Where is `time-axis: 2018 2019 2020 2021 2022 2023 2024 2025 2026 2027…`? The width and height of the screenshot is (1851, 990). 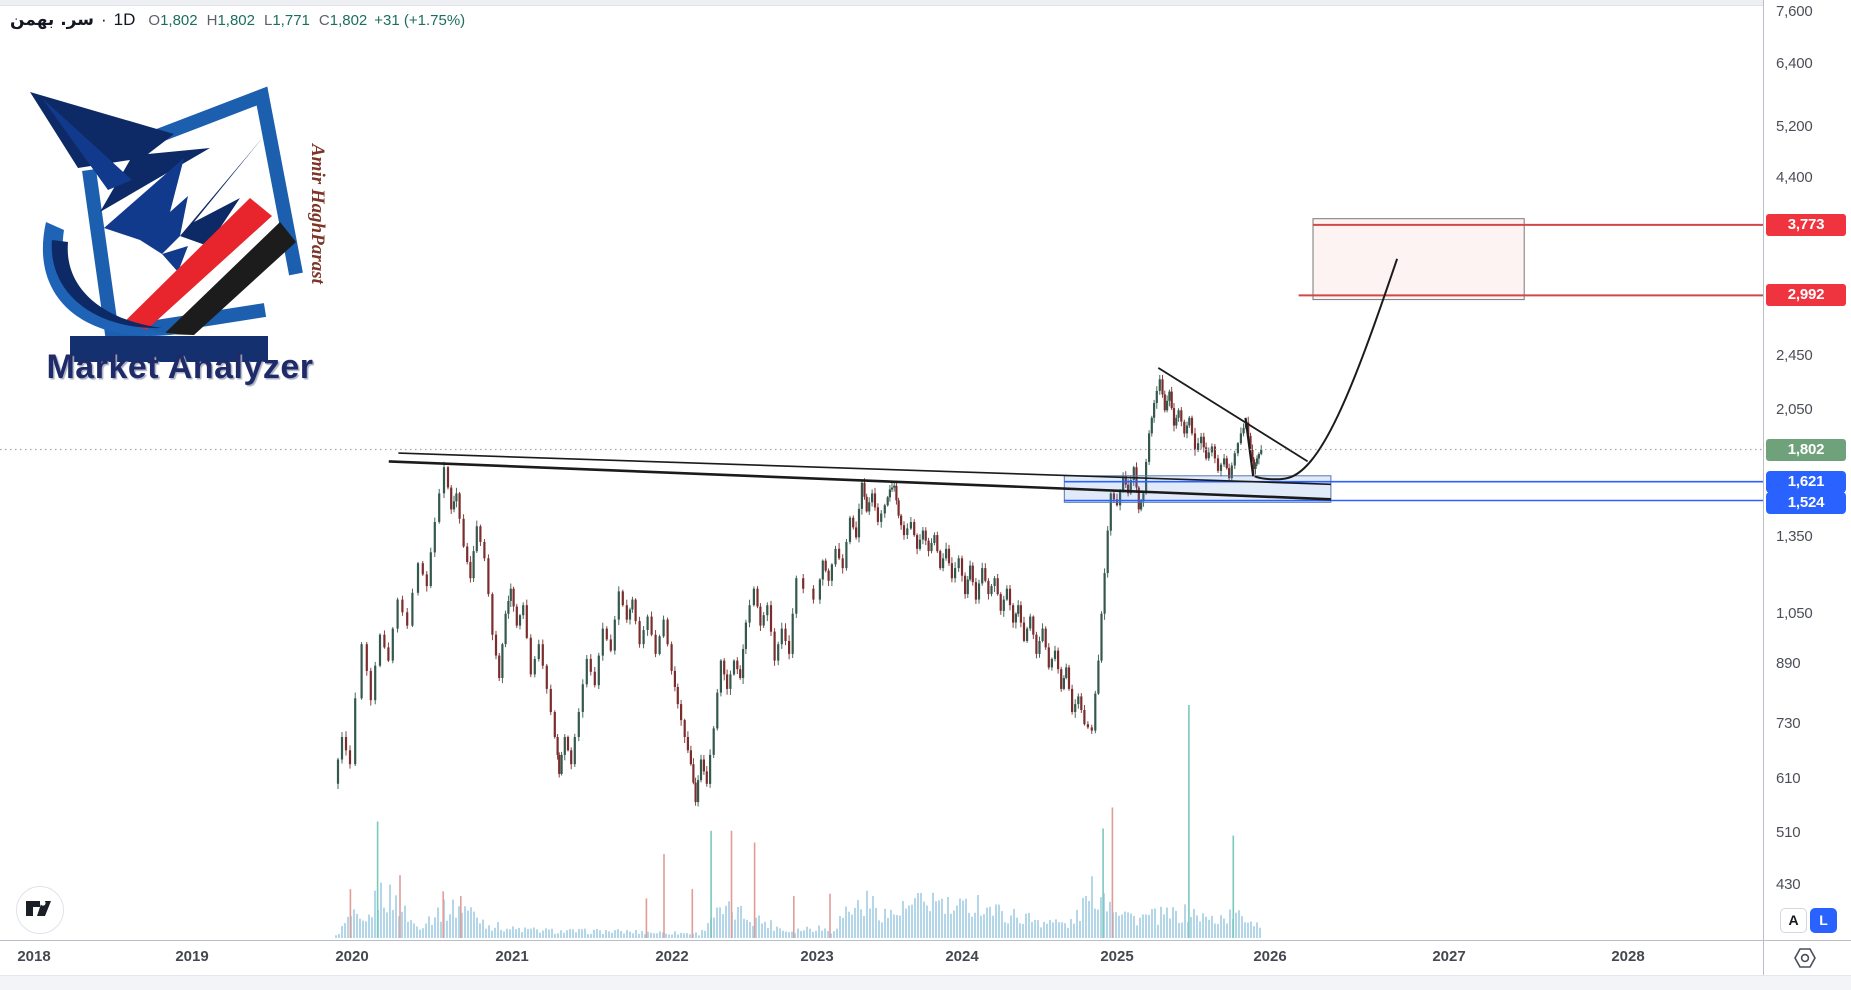 time-axis: 2018 2019 2020 2021 2022 2023 2024 2025 2026 2027… is located at coordinates (881, 957).